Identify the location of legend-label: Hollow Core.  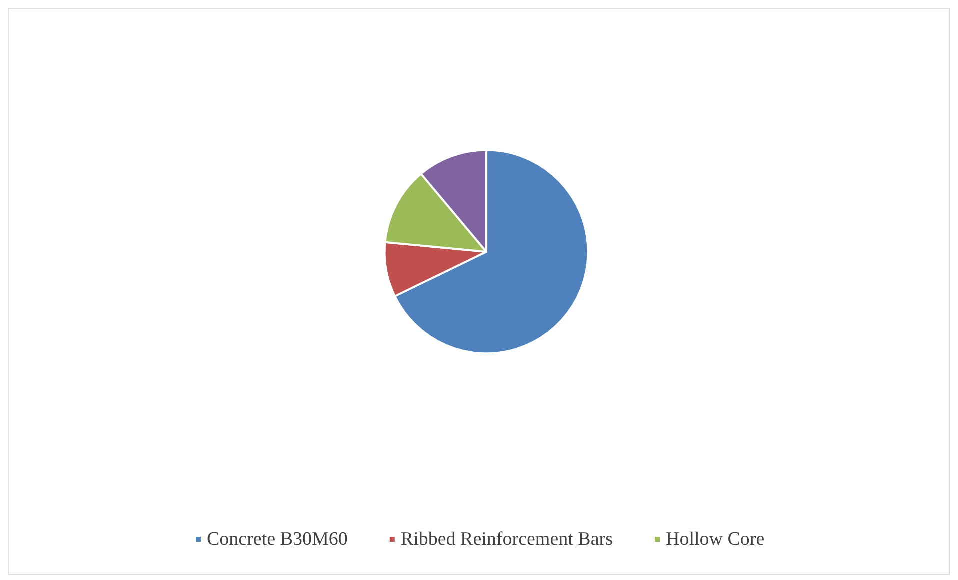
(715, 539).